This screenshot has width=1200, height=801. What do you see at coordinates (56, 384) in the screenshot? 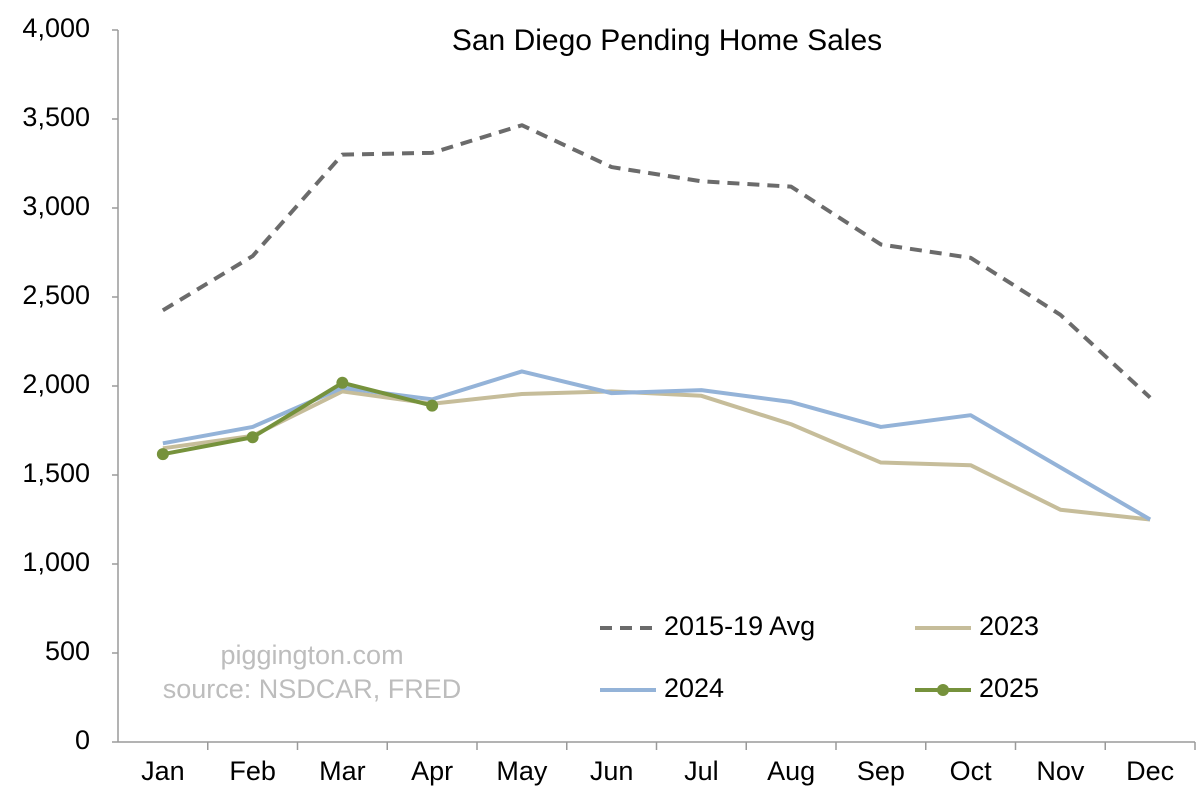
I see `y-tick-label: 2,000` at bounding box center [56, 384].